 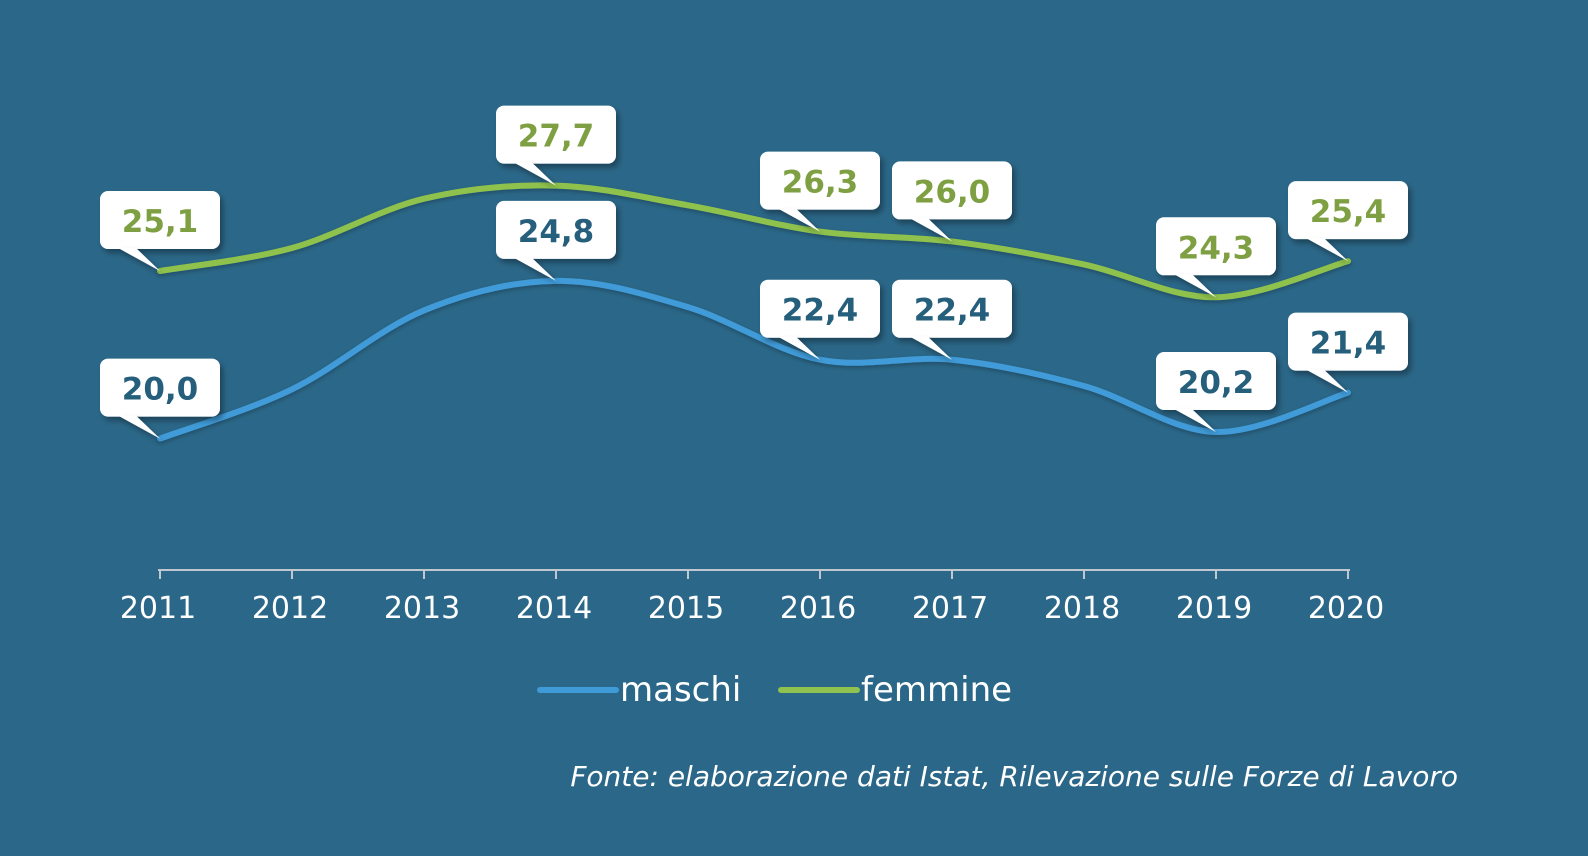 I want to click on legend-item-femmine: femmine, so click(x=895, y=690).